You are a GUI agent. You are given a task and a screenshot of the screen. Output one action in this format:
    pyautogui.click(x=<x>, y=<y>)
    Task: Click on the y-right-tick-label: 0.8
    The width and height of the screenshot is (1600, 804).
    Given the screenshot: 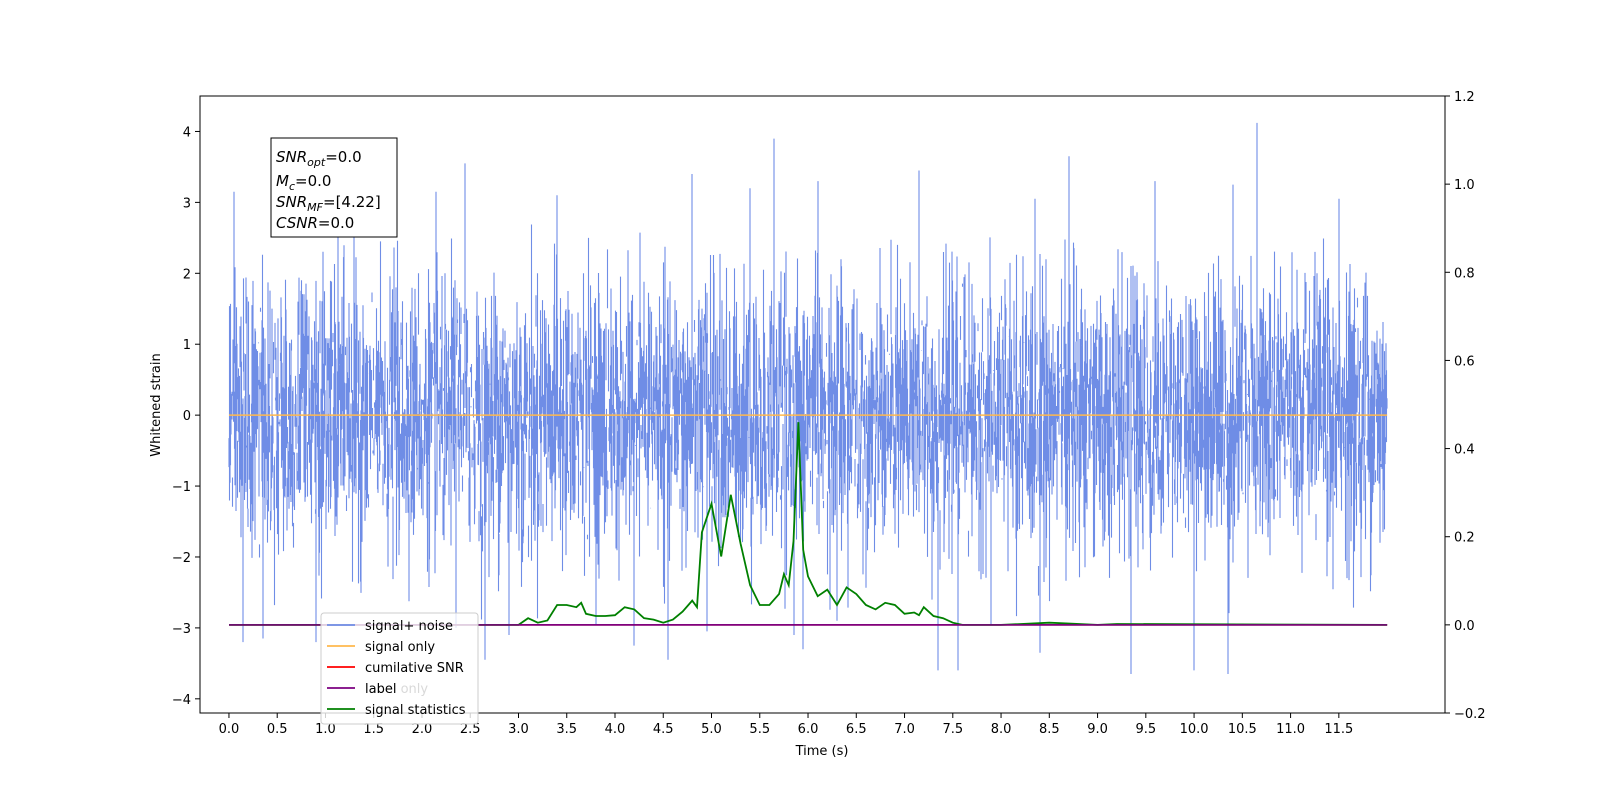 What is the action you would take?
    pyautogui.click(x=1464, y=273)
    